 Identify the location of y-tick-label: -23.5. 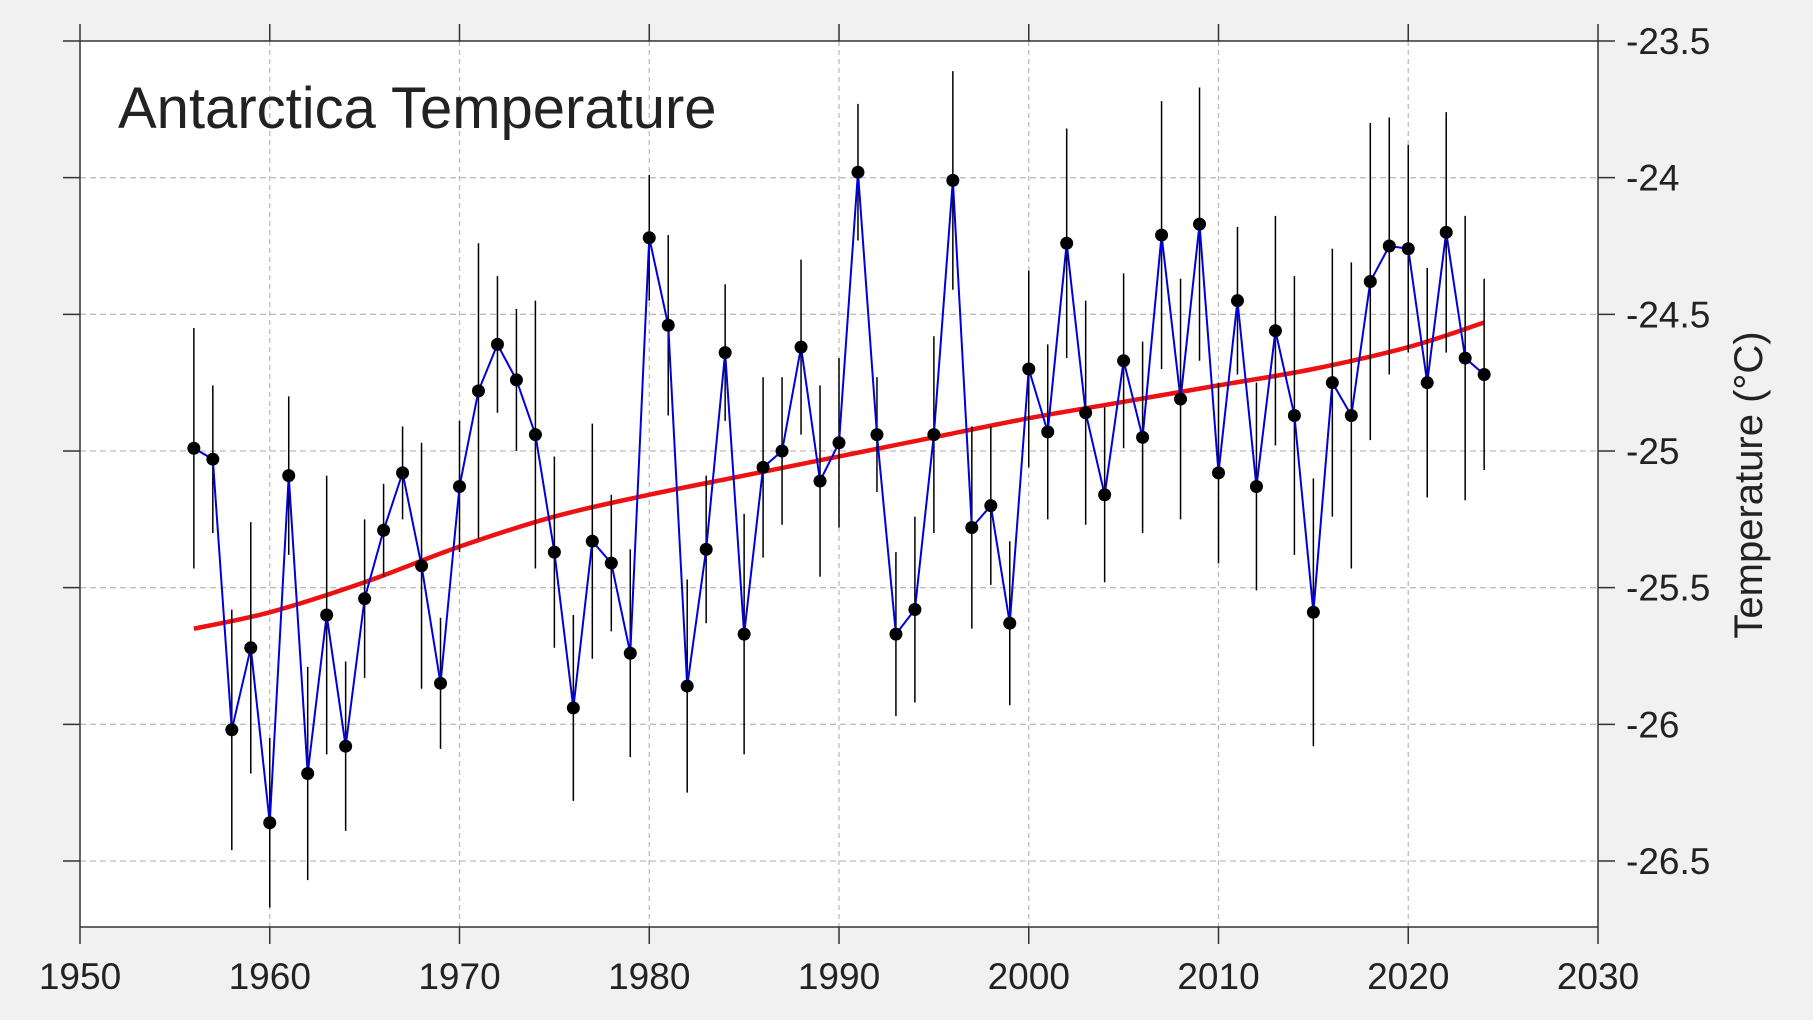
(1668, 41).